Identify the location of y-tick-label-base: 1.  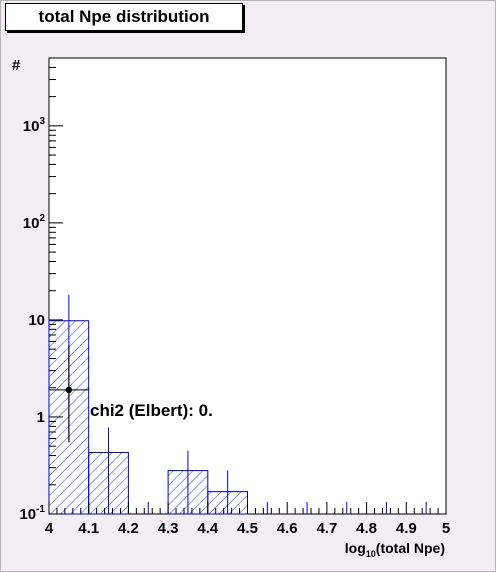
(41, 417).